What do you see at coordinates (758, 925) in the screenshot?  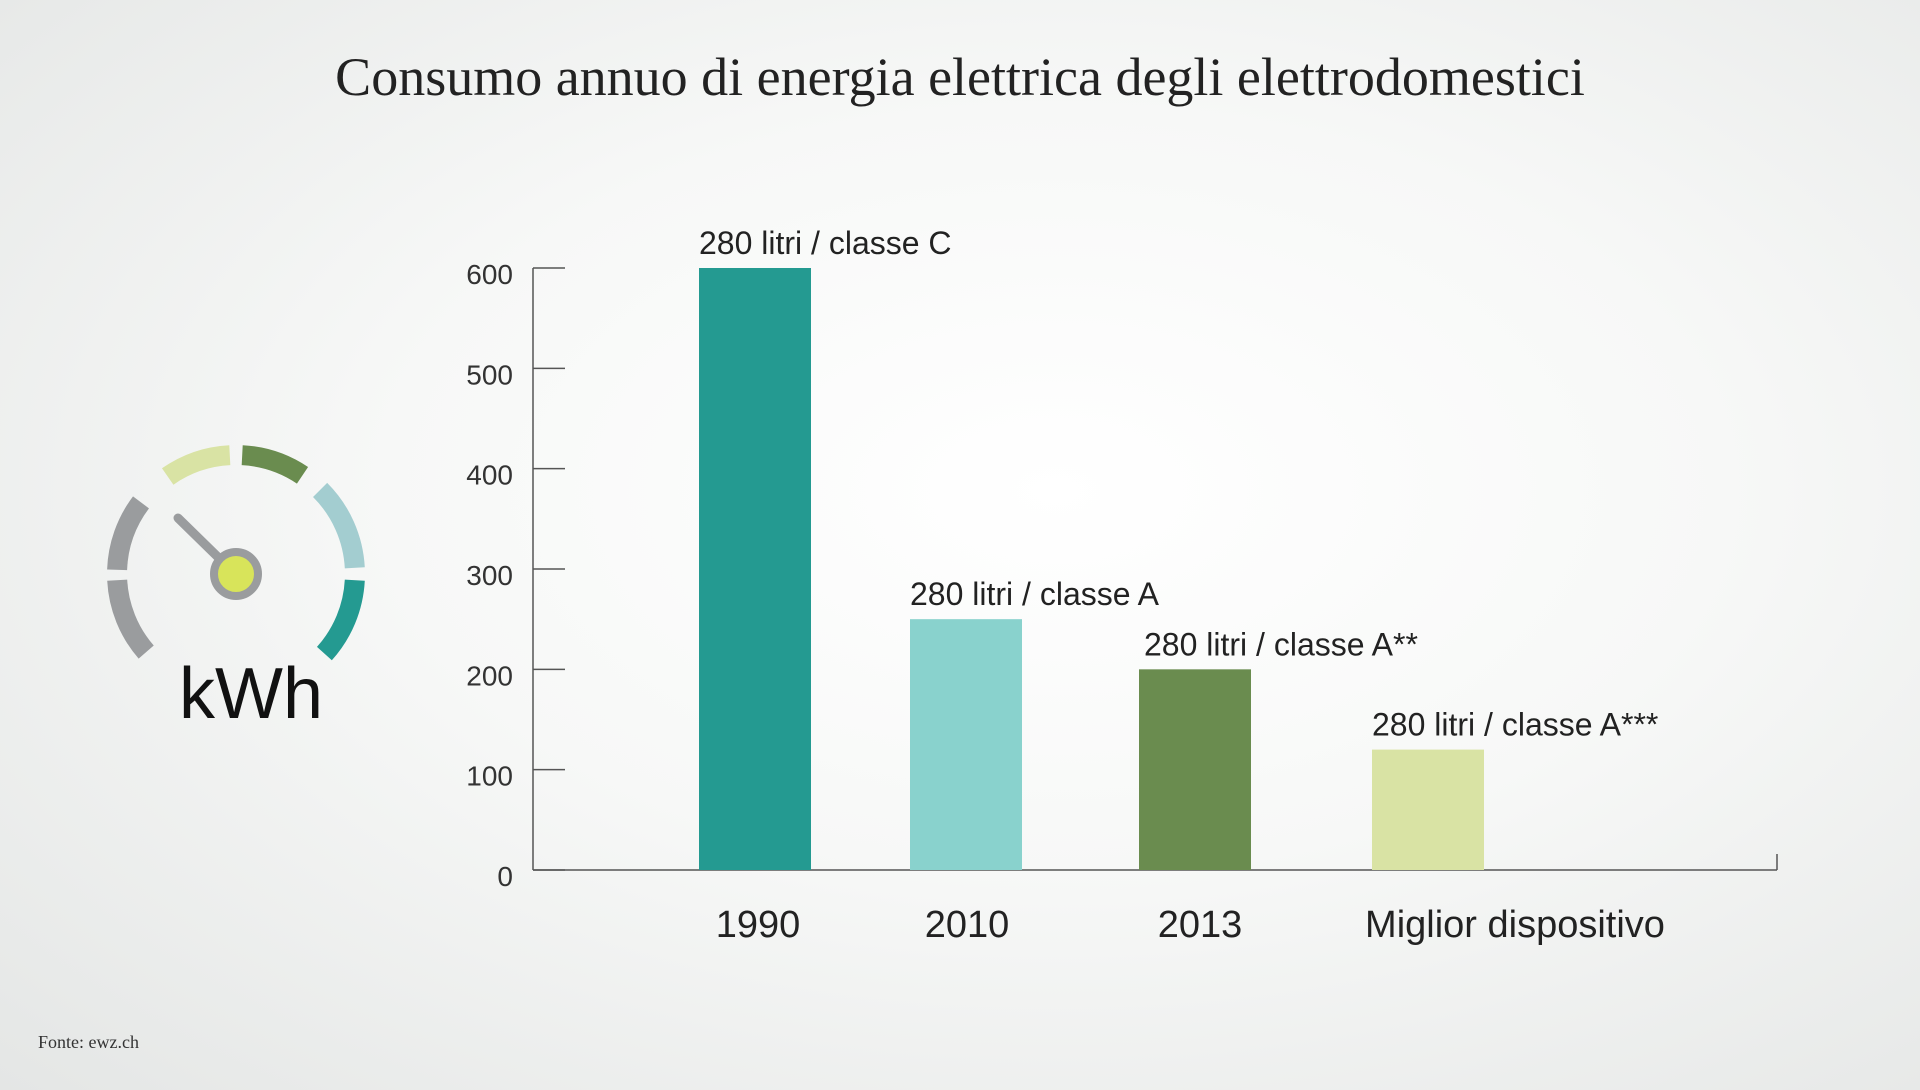 I see `x-category-label: 1990` at bounding box center [758, 925].